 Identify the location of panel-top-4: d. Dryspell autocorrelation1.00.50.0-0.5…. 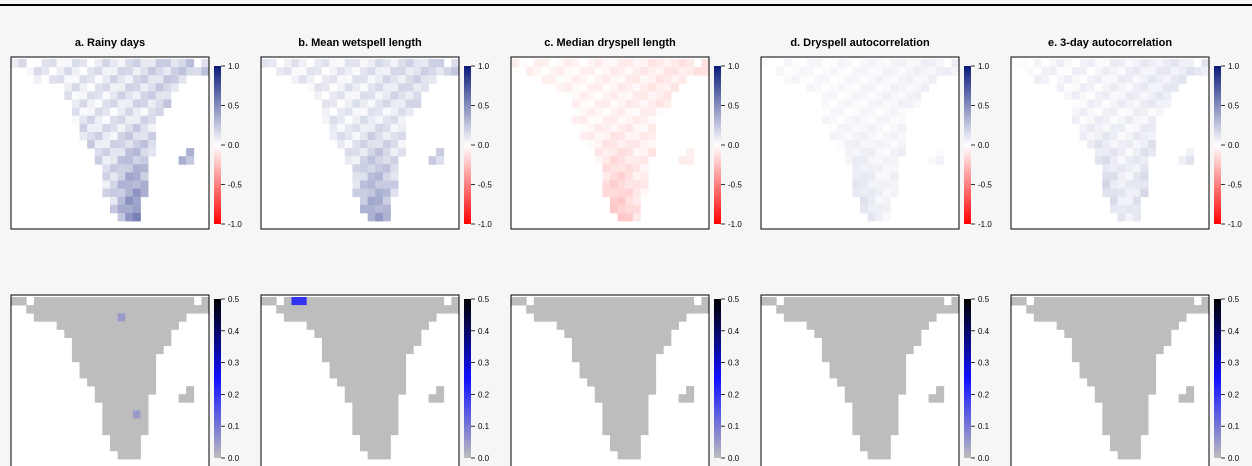
(876, 133).